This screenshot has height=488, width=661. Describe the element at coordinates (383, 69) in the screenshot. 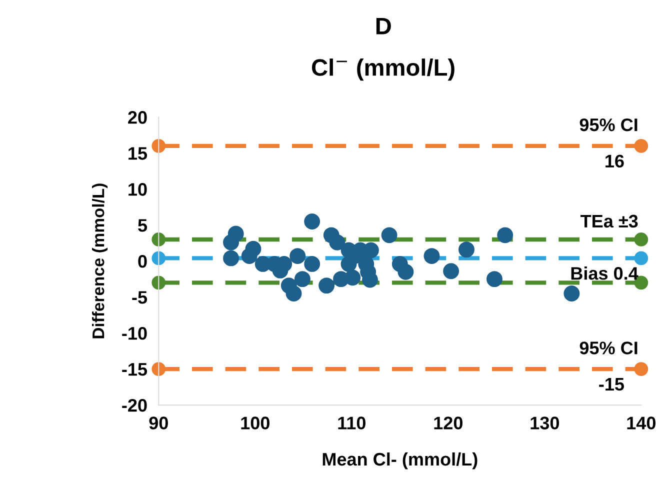

I see `chart-subtitle: Cl$^{−}$ (mmol/L)` at that location.